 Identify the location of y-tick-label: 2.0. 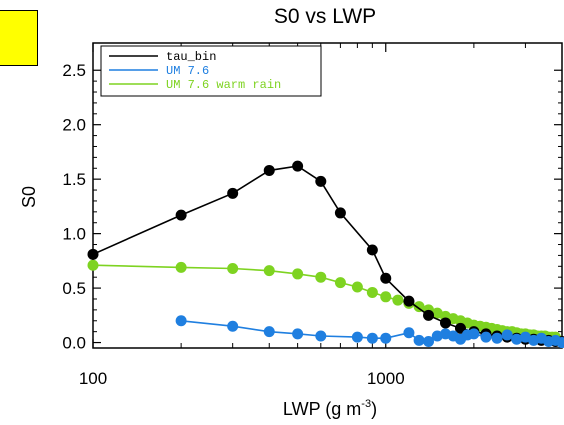
(74, 125).